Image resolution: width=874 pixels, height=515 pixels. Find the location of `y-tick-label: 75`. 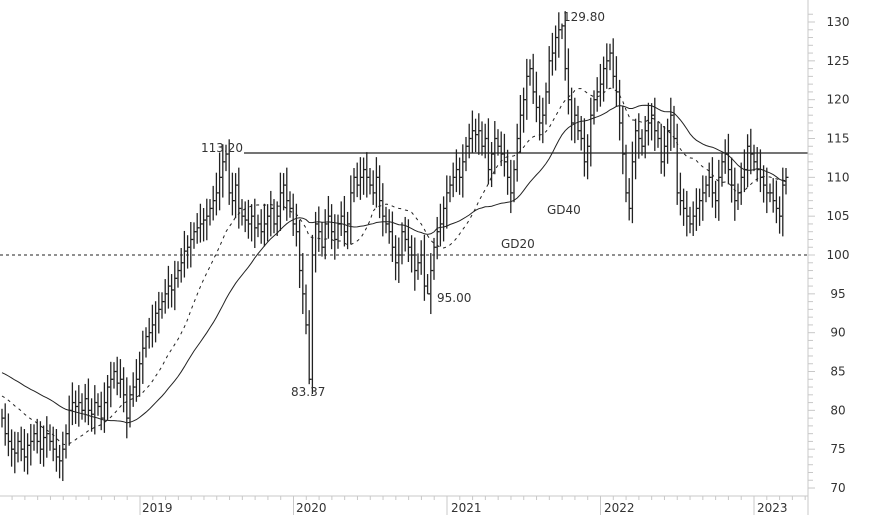

y-tick-label: 75 is located at coordinates (837, 449).